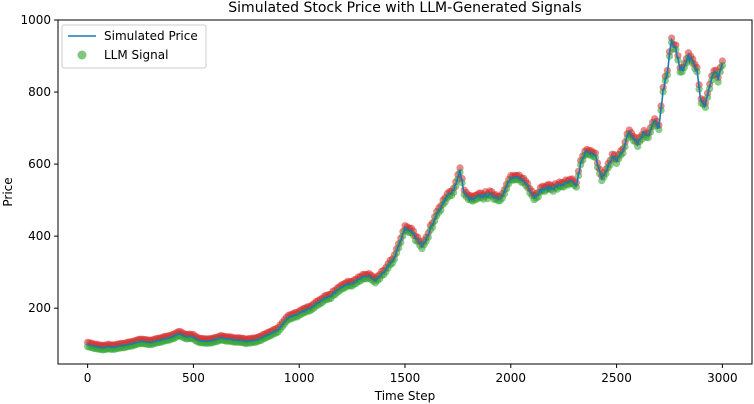 This screenshot has width=754, height=404. What do you see at coordinates (39, 236) in the screenshot?
I see `y-tick-label: 400` at bounding box center [39, 236].